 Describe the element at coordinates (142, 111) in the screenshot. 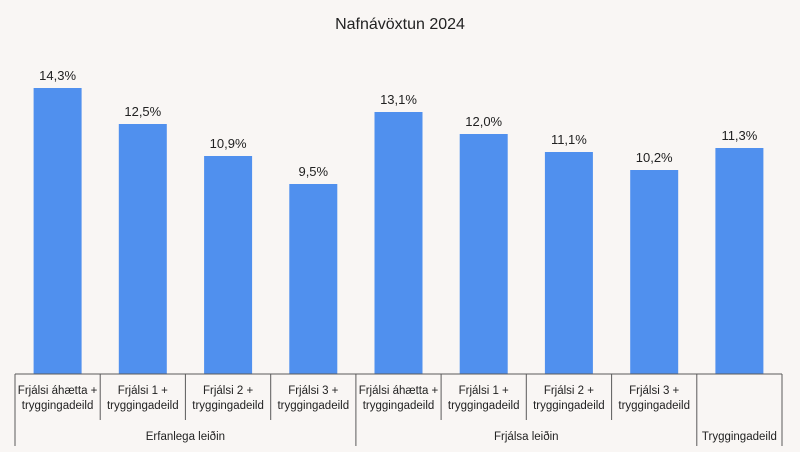

I see `data-label: 12,5%` at that location.